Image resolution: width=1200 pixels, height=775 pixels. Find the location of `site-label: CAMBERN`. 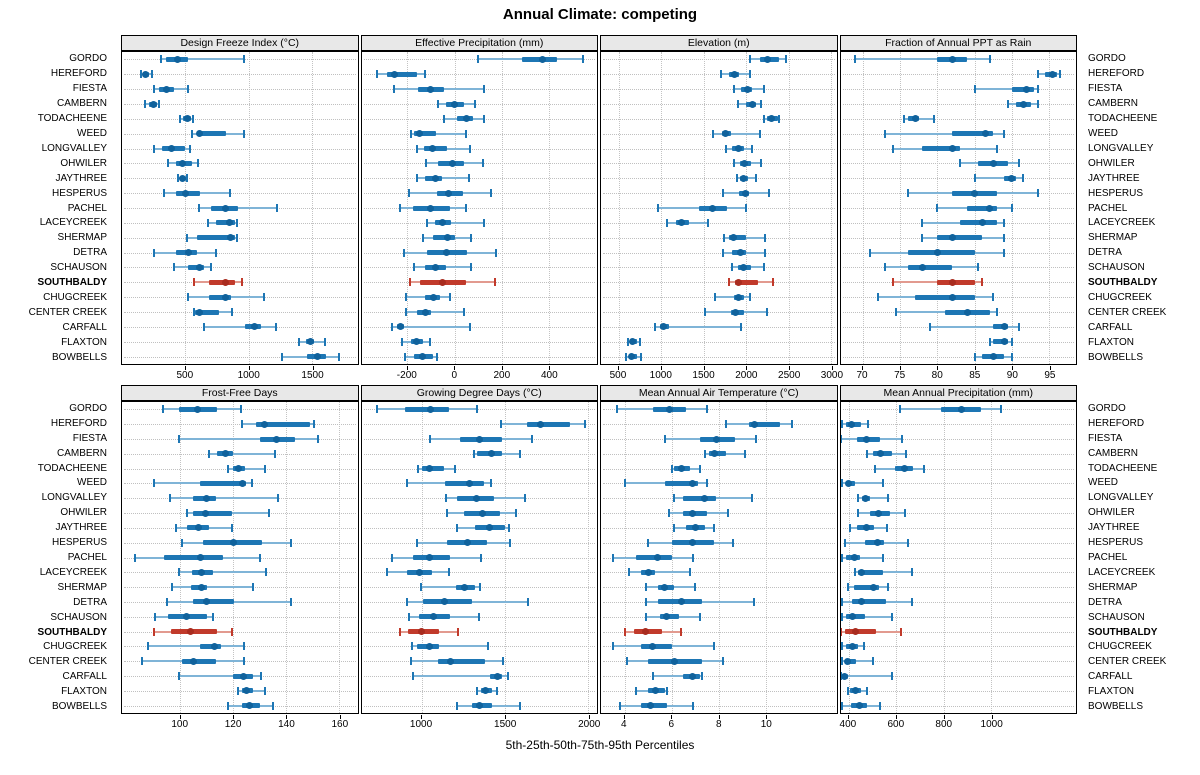

site-label: CAMBERN is located at coordinates (81, 453).